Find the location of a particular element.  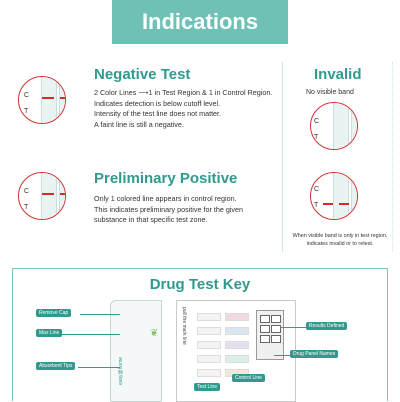

preliminary-positive-title: Preliminary Positive is located at coordinates (166, 178).